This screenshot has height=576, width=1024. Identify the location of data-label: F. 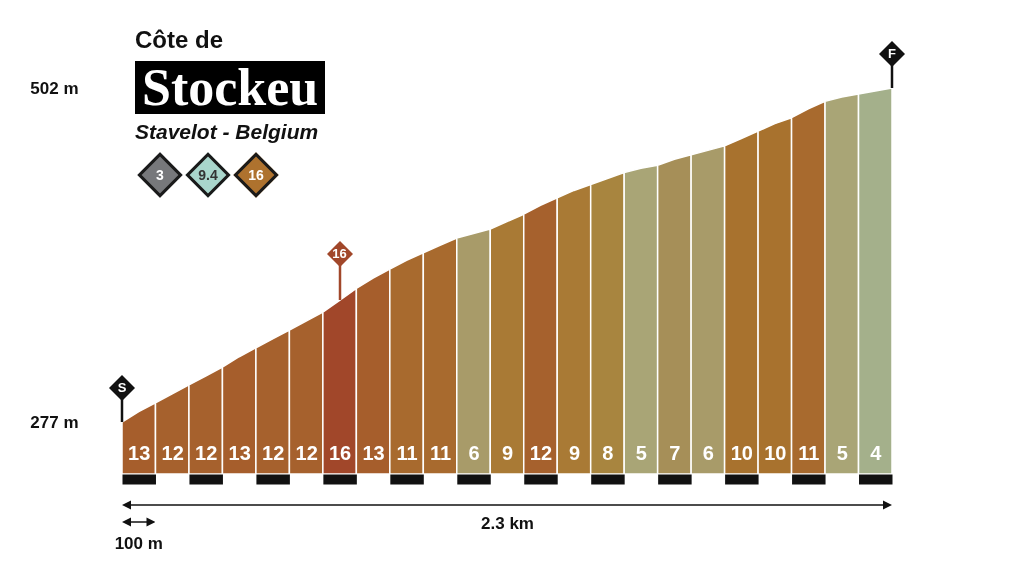
(892, 54).